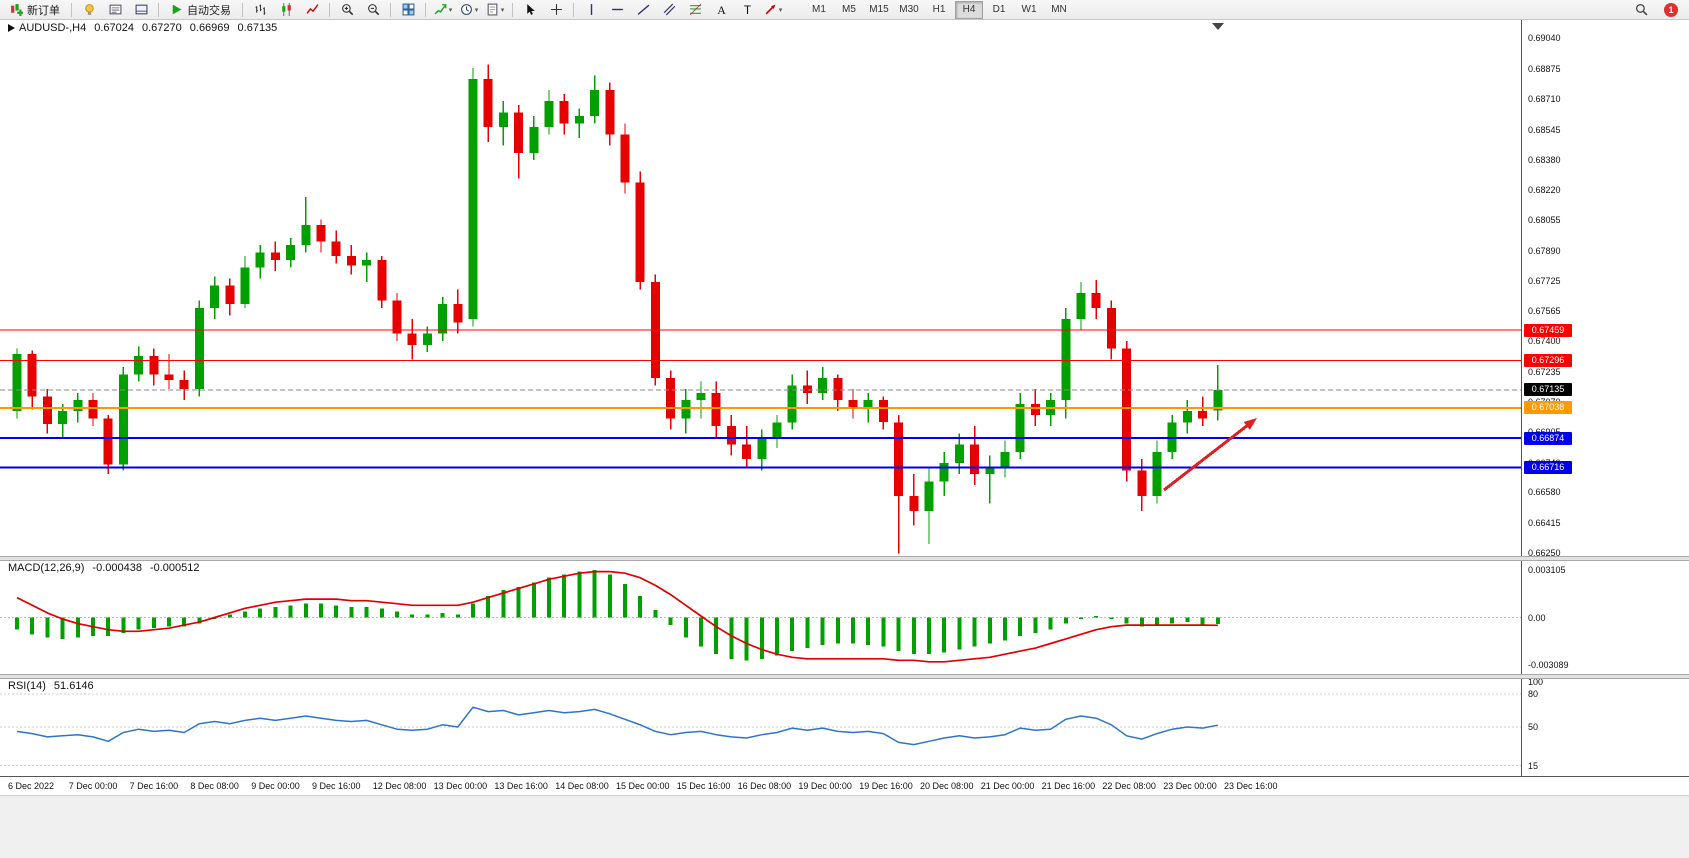 The width and height of the screenshot is (1689, 858). I want to click on templates-button: ▾, so click(495, 10).